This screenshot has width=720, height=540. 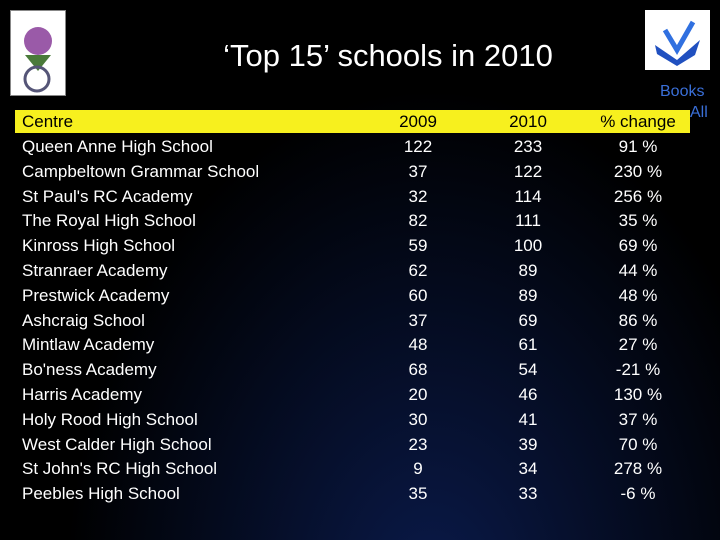 I want to click on table-cell: 69 %, so click(x=638, y=246).